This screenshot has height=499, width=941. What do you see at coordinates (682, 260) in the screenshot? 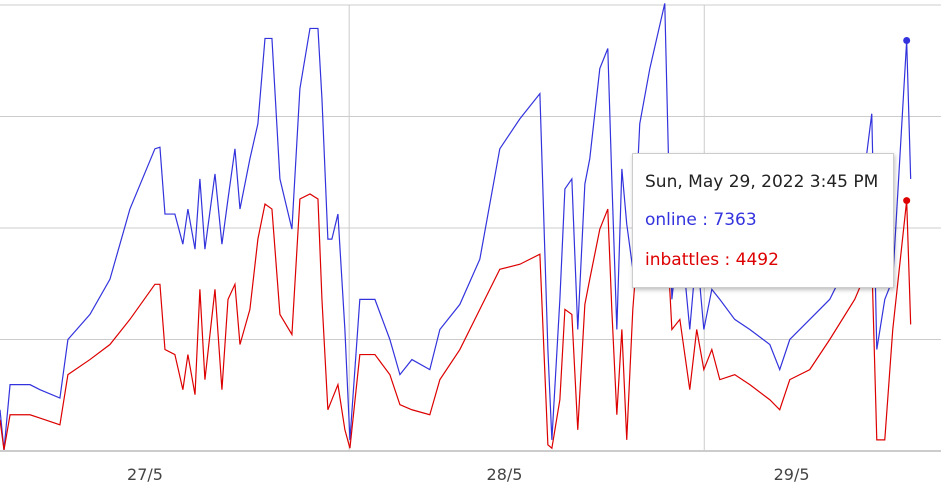
I see `series-name: inbattles` at bounding box center [682, 260].